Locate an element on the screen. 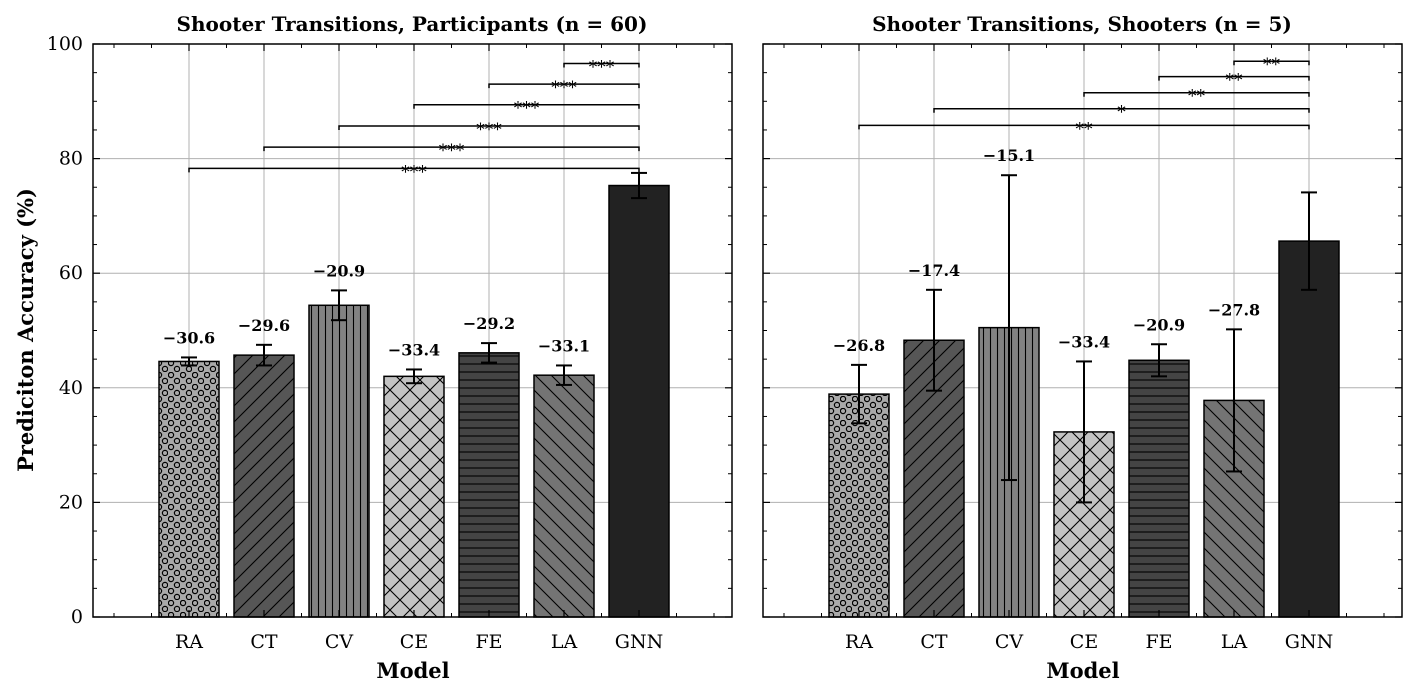 The image size is (1416, 696). significance-brackets: ********* is located at coordinates (1084, 97).